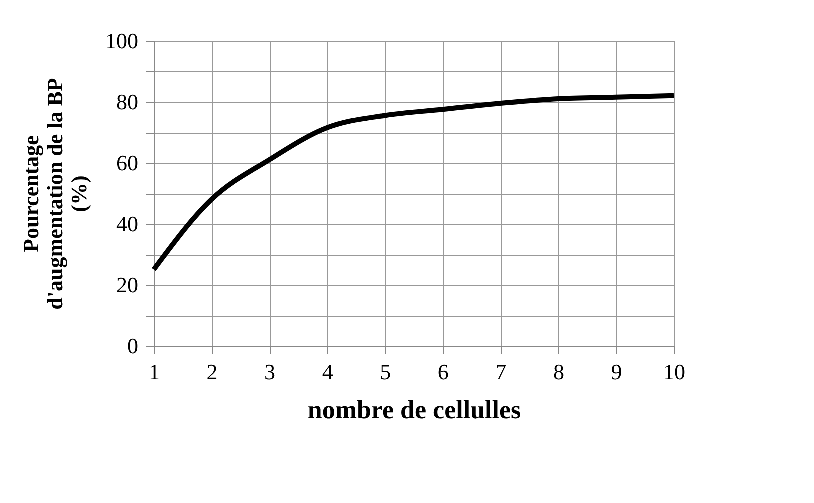 This screenshot has width=814, height=503. Describe the element at coordinates (127, 102) in the screenshot. I see `y-tick-label: 80` at that location.